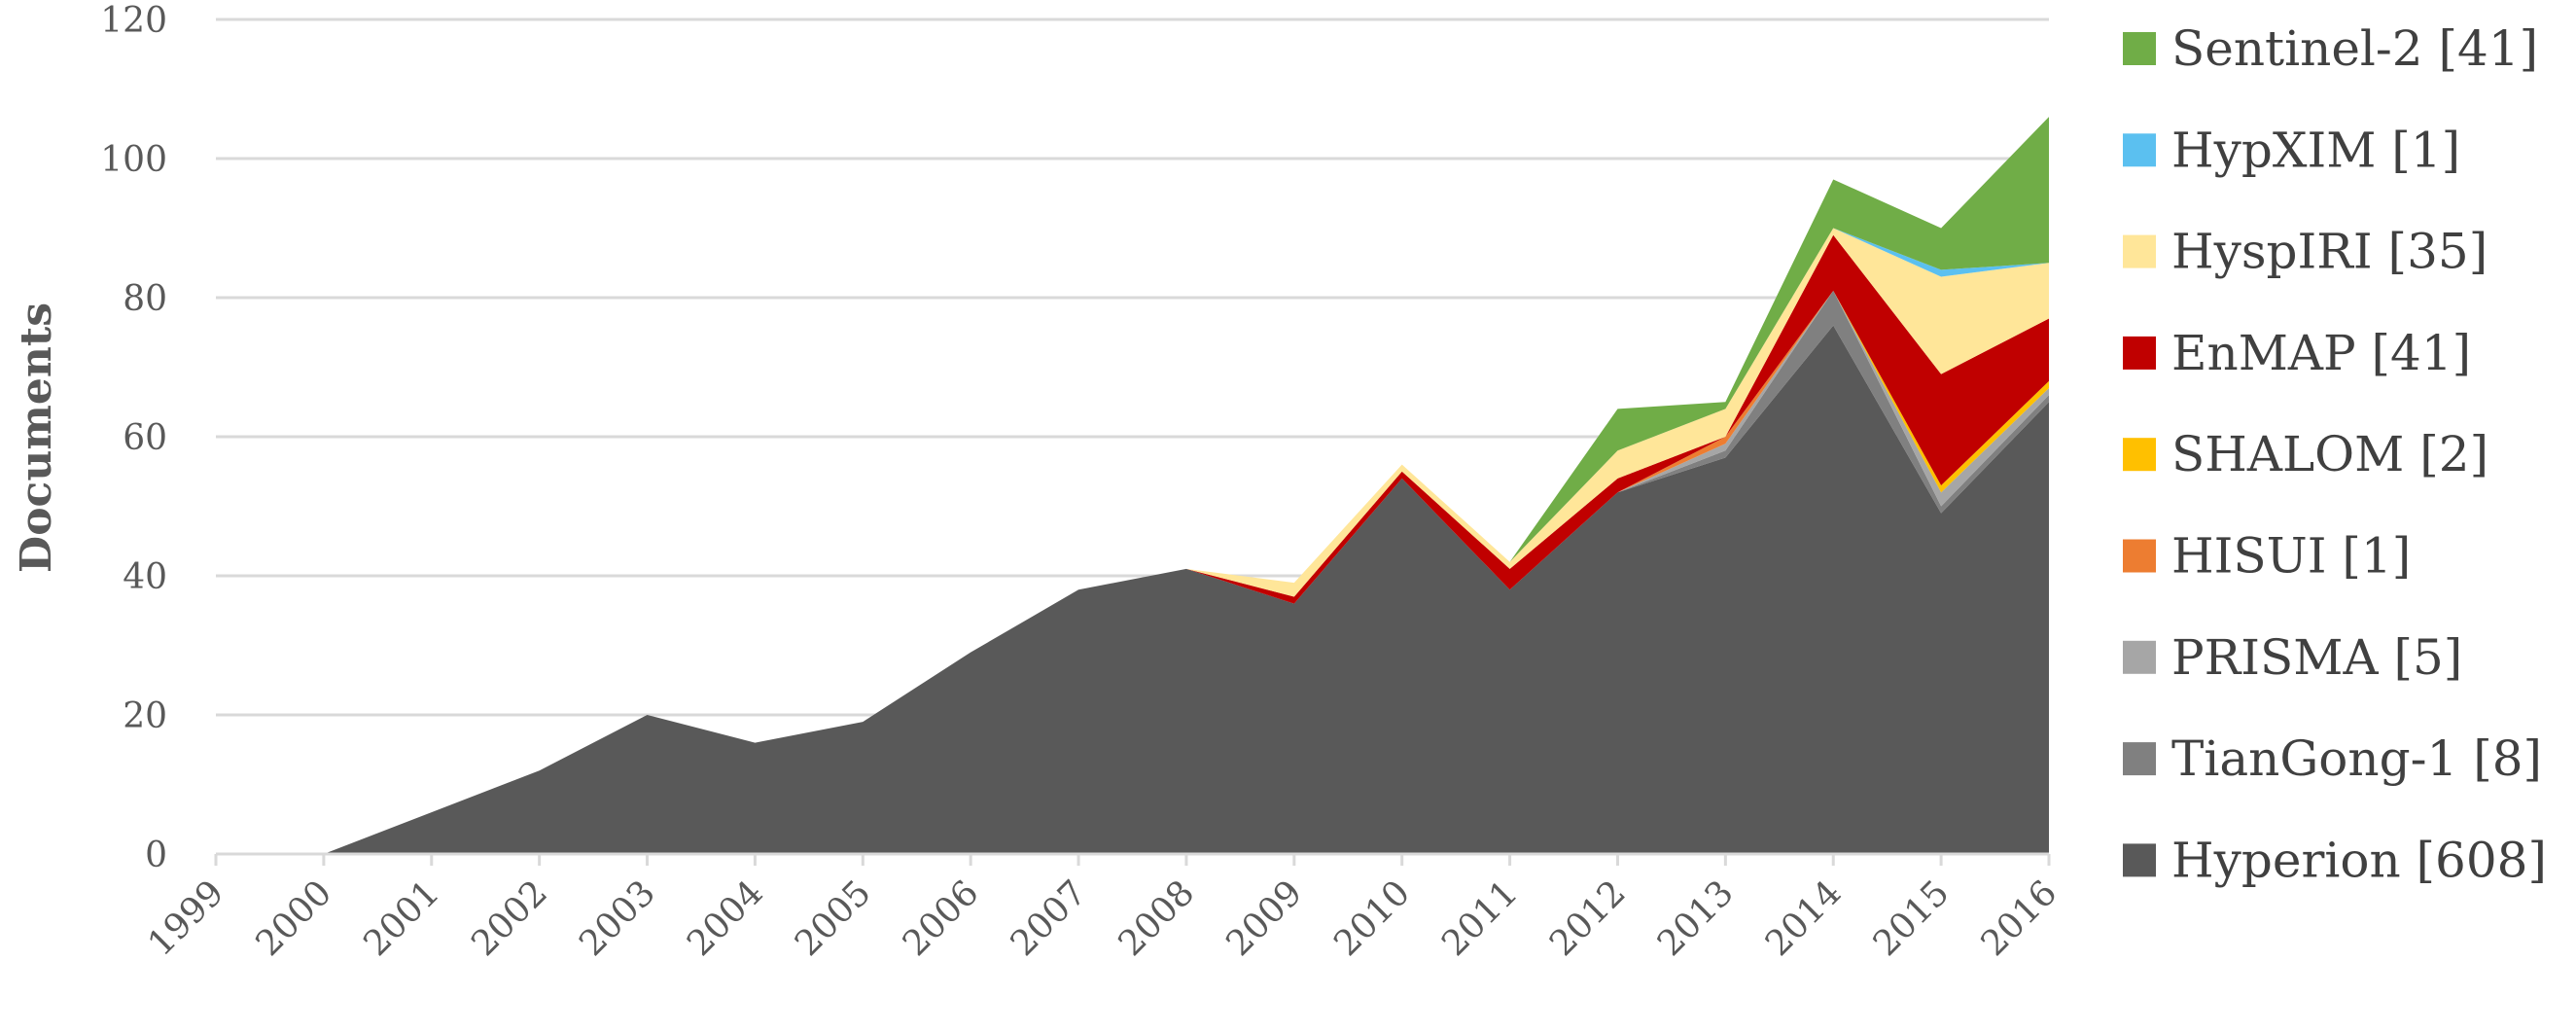  What do you see at coordinates (156, 855) in the screenshot?
I see `y-tick-label: 0` at bounding box center [156, 855].